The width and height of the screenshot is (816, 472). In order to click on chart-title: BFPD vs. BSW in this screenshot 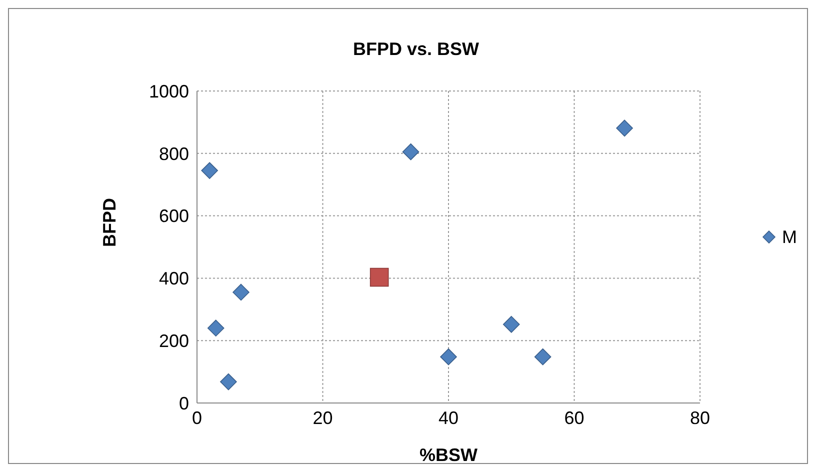, I will do `click(416, 49)`.